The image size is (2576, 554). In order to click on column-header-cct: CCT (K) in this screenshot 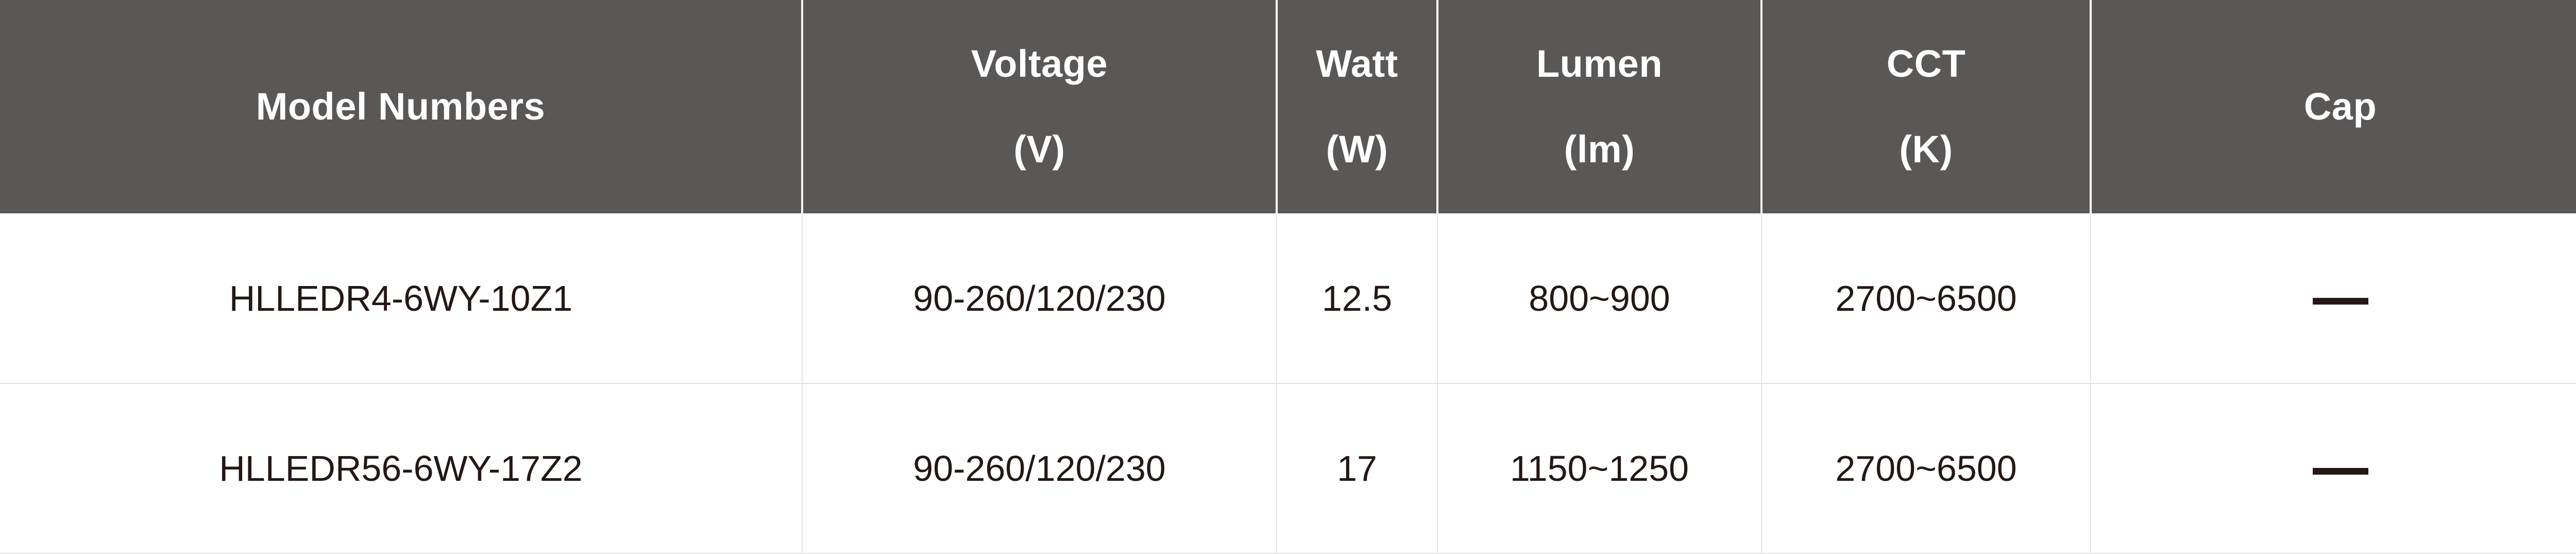, I will do `click(1926, 107)`.